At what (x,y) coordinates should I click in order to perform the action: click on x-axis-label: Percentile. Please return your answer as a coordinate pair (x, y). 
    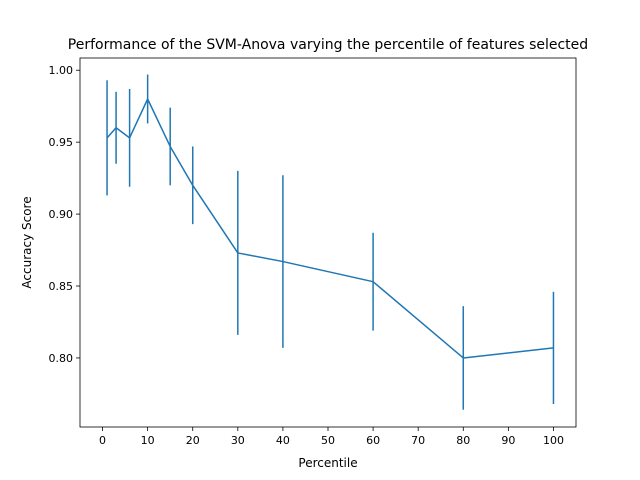
    Looking at the image, I should click on (327, 463).